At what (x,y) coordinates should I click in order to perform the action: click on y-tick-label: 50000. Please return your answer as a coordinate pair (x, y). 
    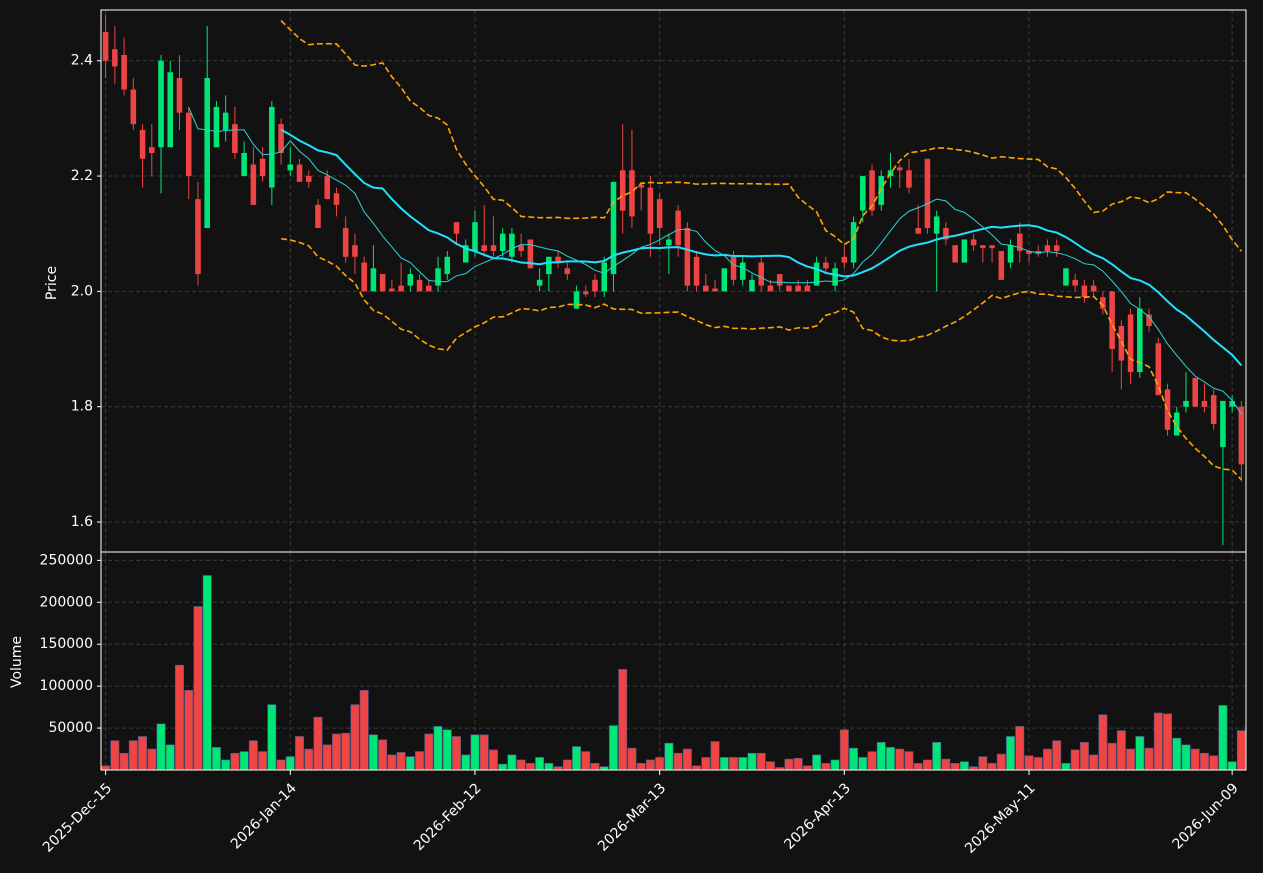
    Looking at the image, I should click on (70, 728).